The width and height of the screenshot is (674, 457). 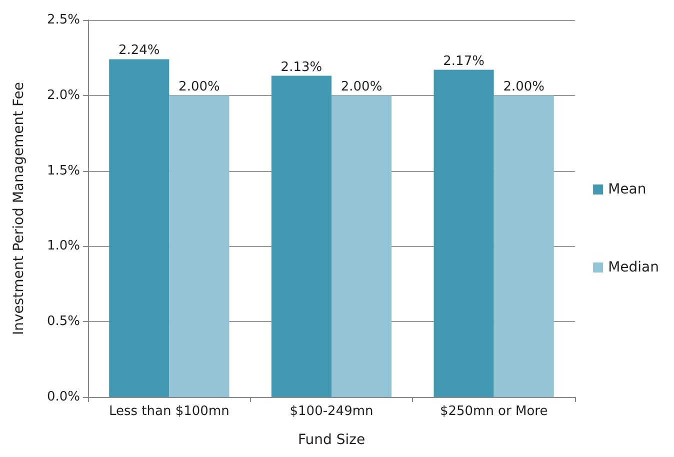 I want to click on data-label: 2.17%, so click(x=463, y=61).